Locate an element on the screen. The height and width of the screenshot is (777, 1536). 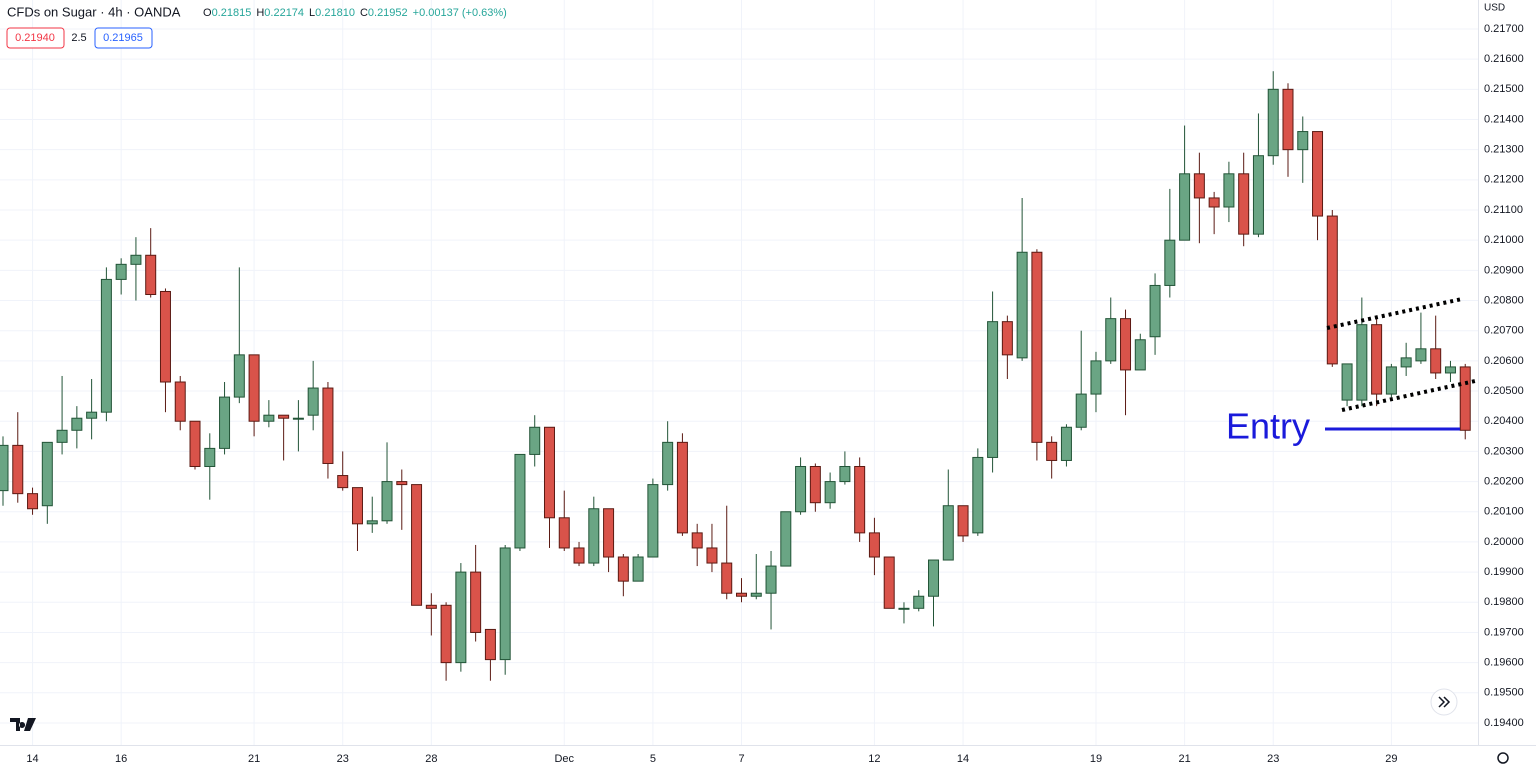
ohlc-legend: O 0.21815 H 0.22174 L 0.21810 C 0.21952 is located at coordinates (305, 13).